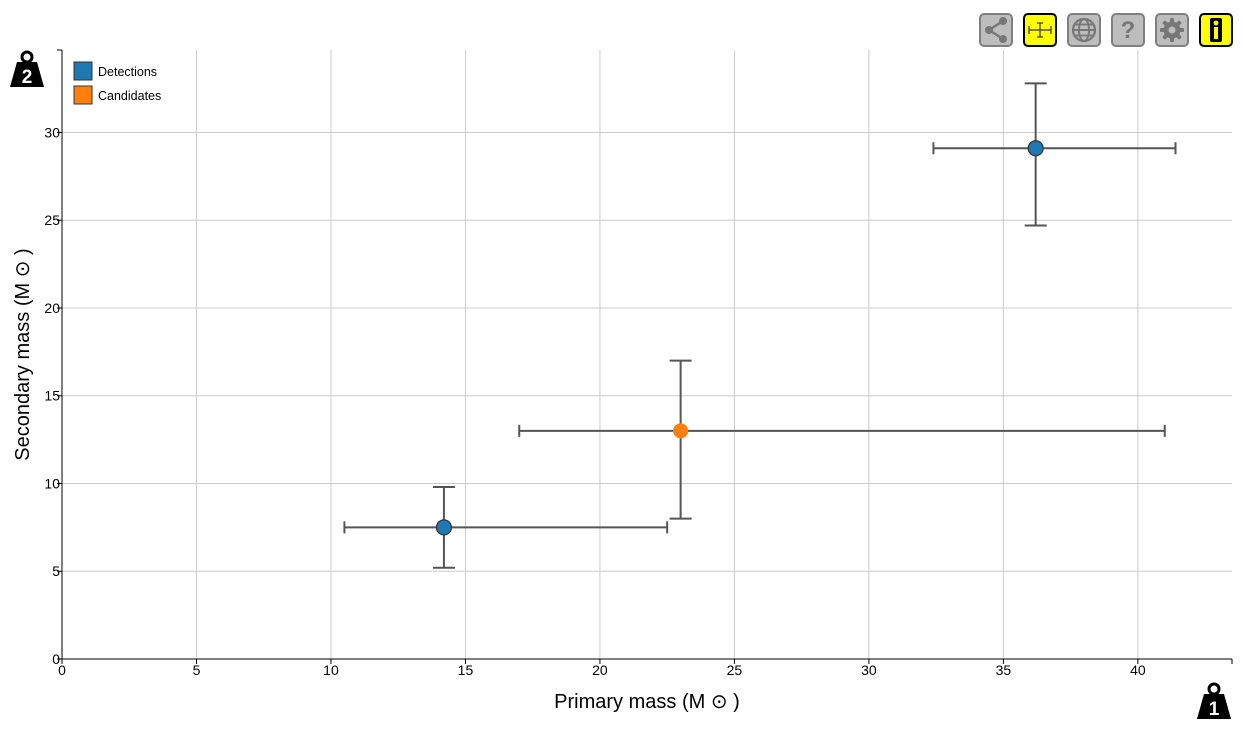 The image size is (1243, 736). Describe the element at coordinates (117, 83) in the screenshot. I see `legend: Detections Candidates` at that location.